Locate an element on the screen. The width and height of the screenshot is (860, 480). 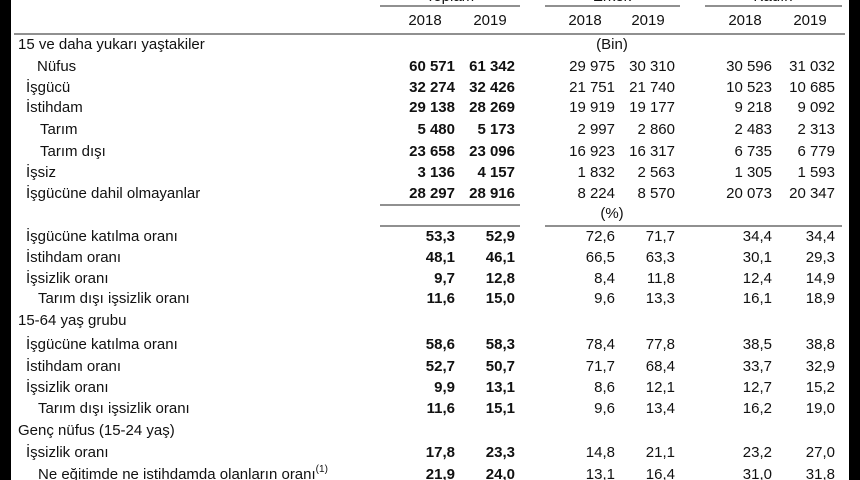
cell-value: 53,3 is located at coordinates (440, 236).